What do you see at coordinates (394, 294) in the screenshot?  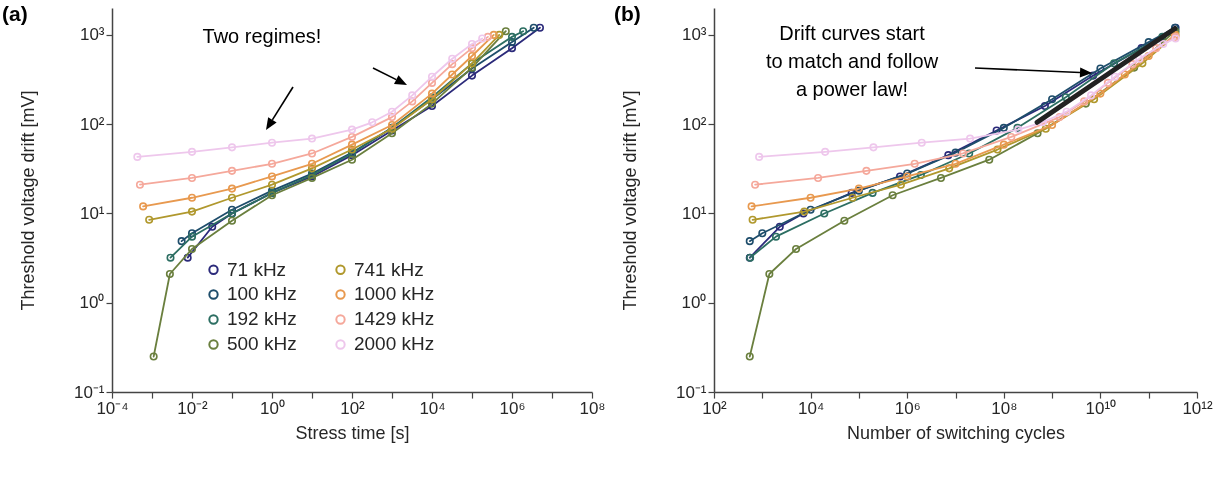 I see `legend-label: 1000 kHz` at bounding box center [394, 294].